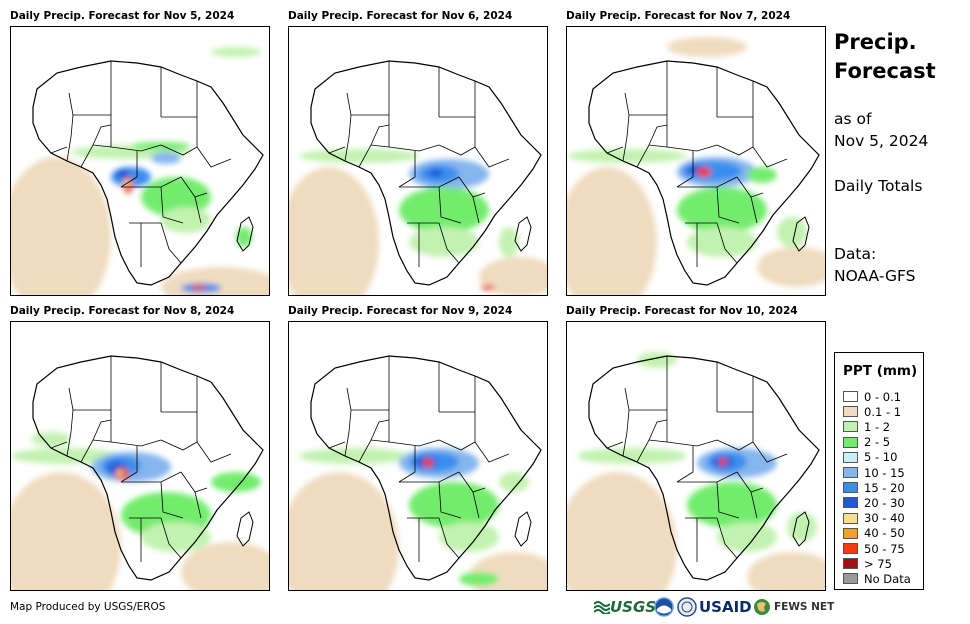 The image size is (970, 624). What do you see at coordinates (884, 533) in the screenshot?
I see `legend-label: 40 - 50` at bounding box center [884, 533].